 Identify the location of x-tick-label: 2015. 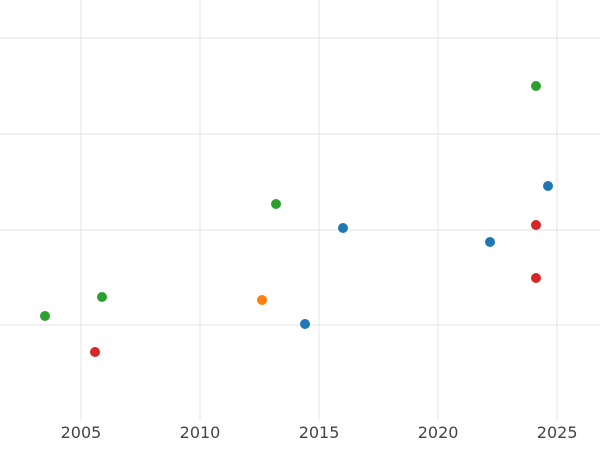
(319, 432).